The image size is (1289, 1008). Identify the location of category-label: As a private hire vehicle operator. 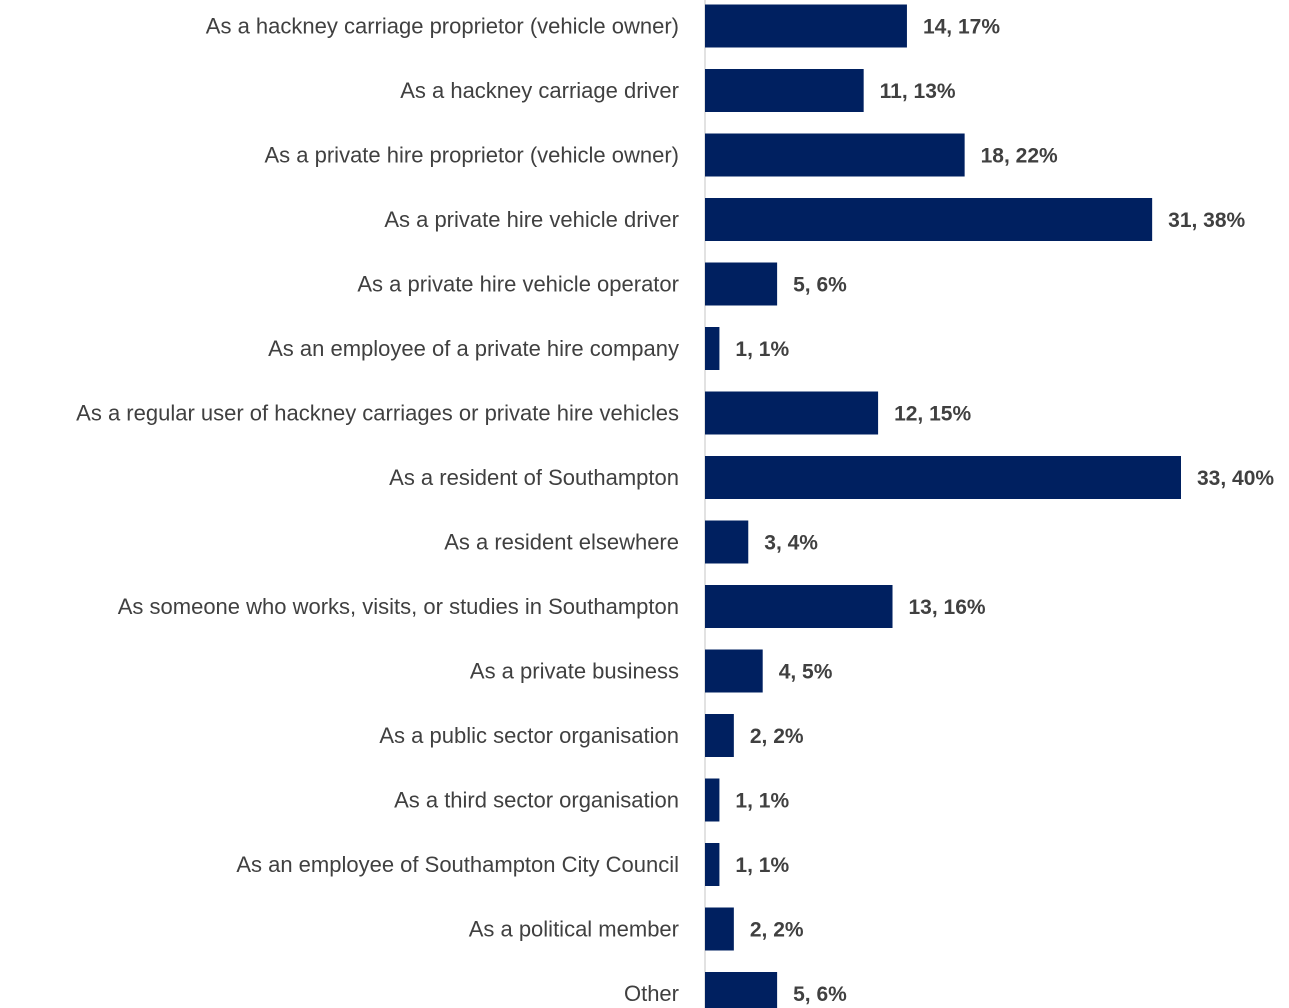
(518, 284).